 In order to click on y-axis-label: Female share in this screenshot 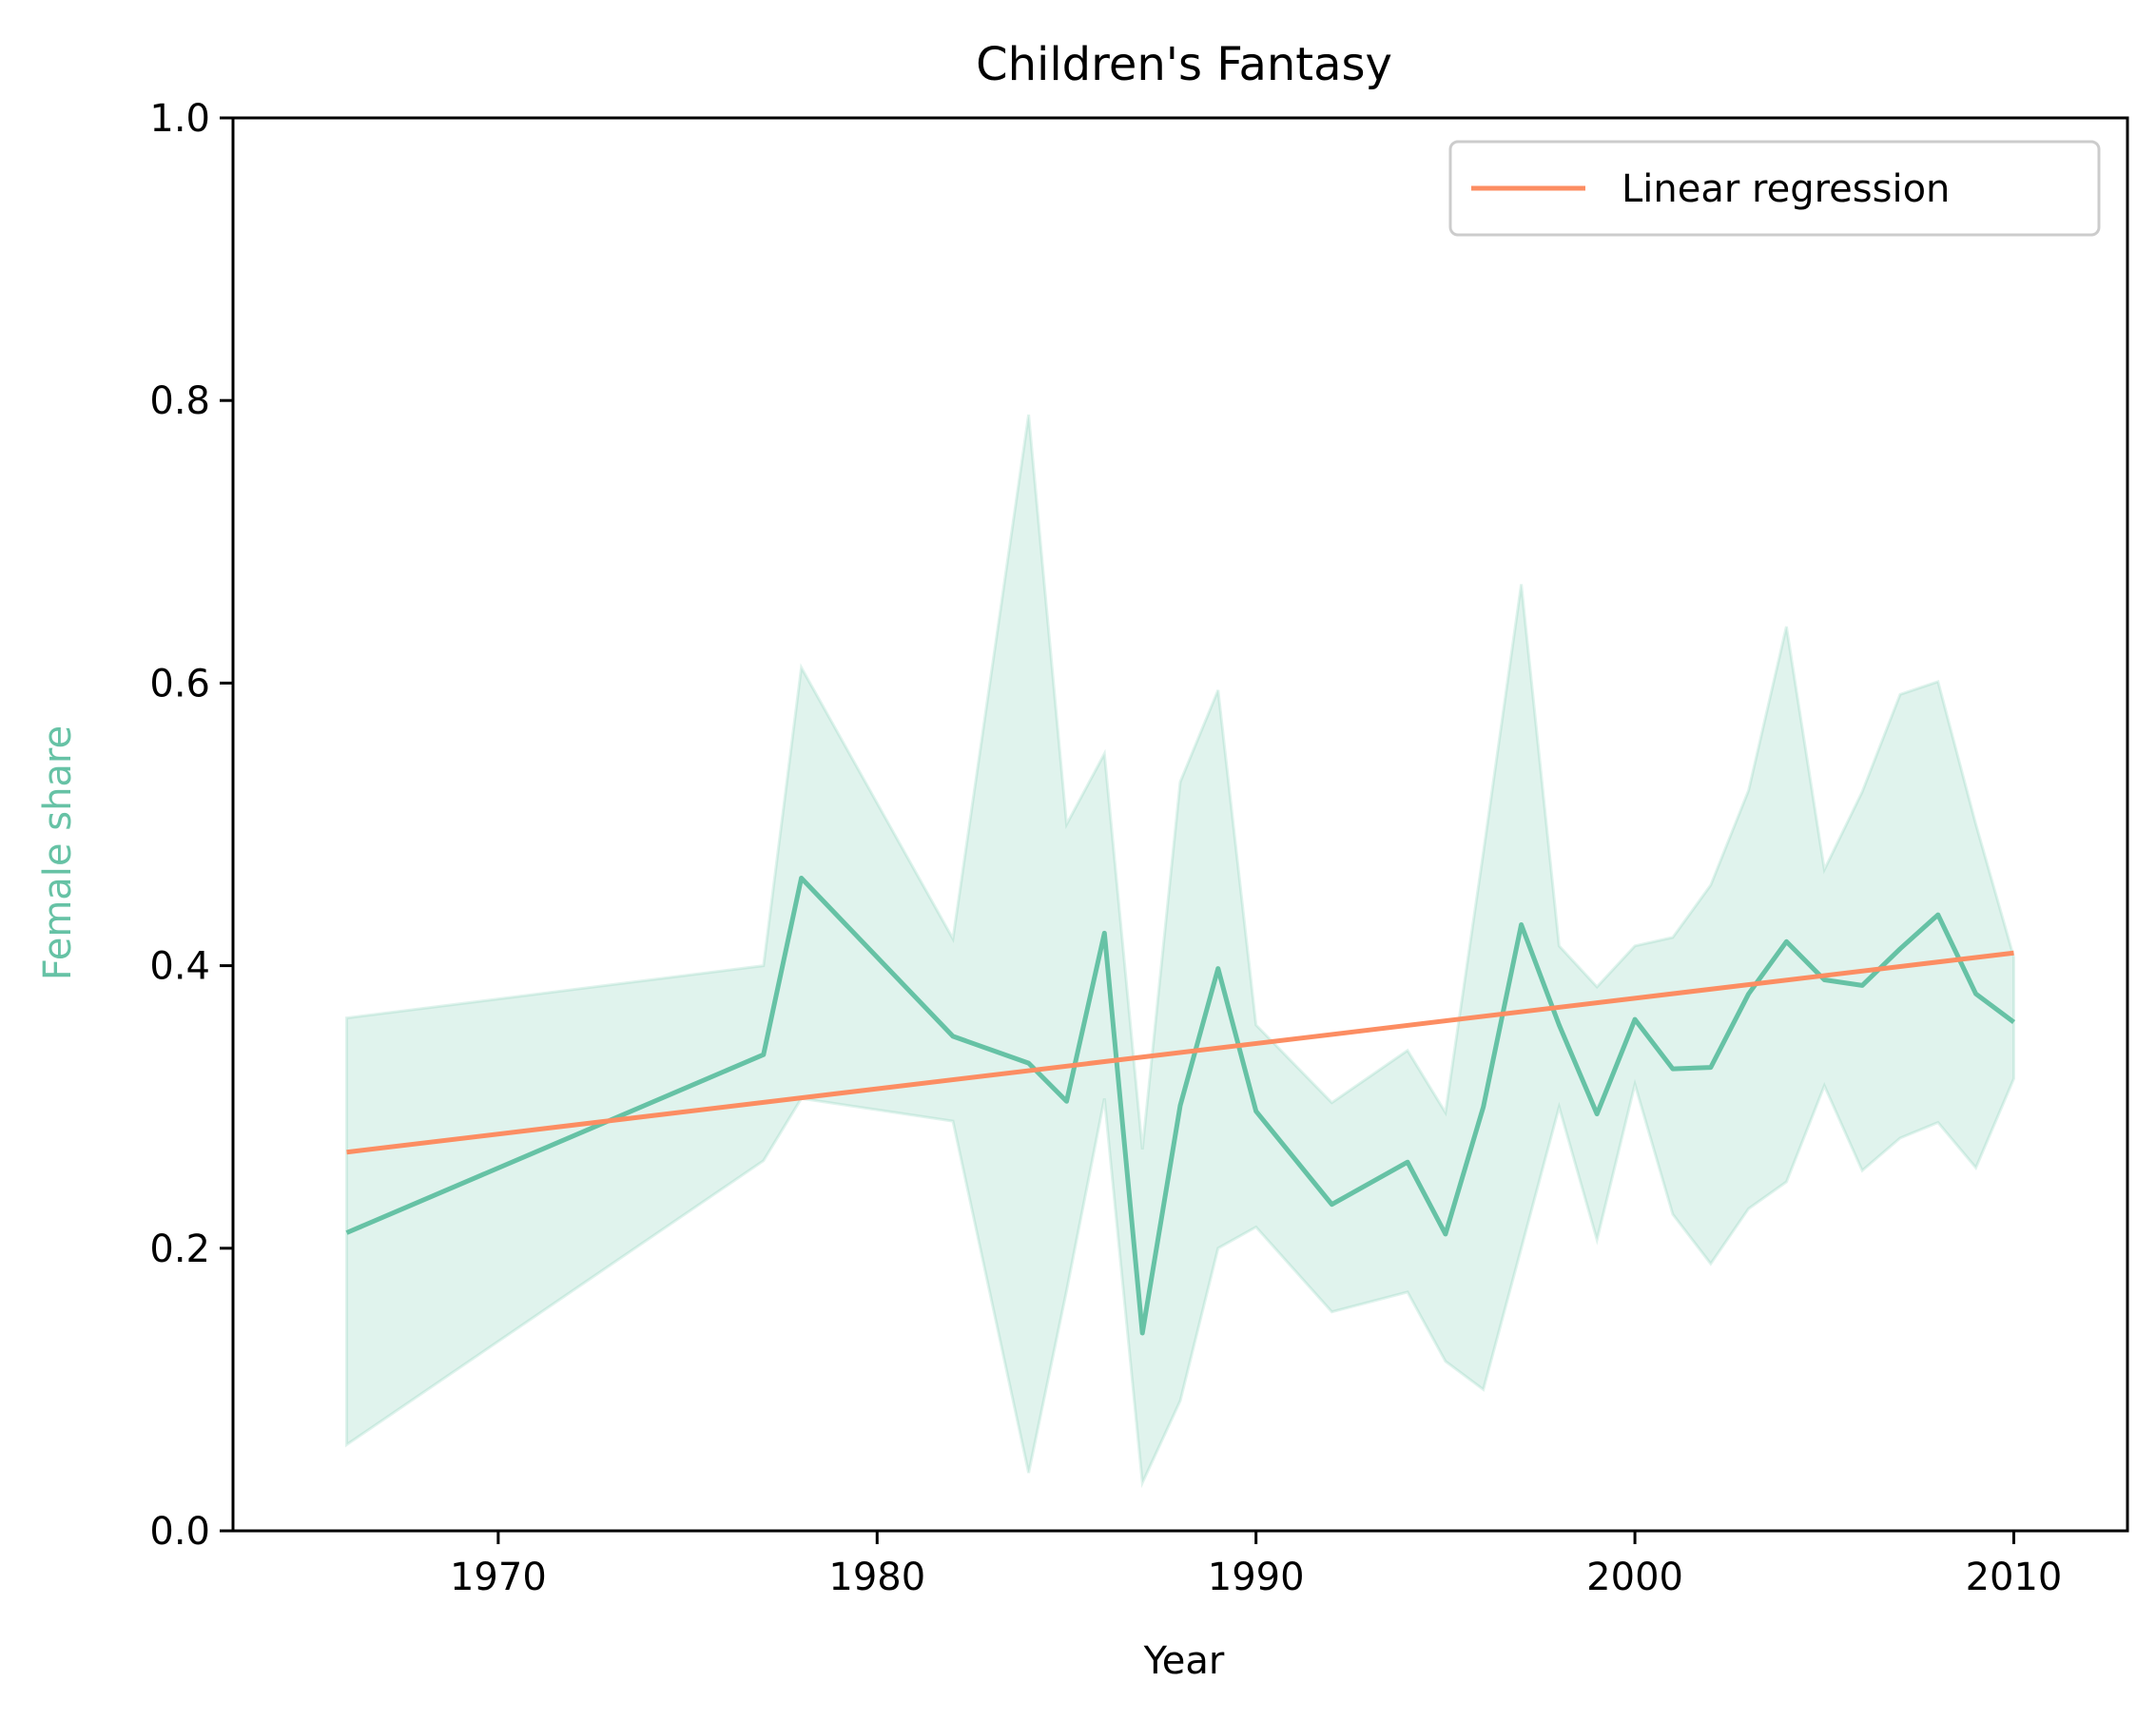, I will do `click(58, 852)`.